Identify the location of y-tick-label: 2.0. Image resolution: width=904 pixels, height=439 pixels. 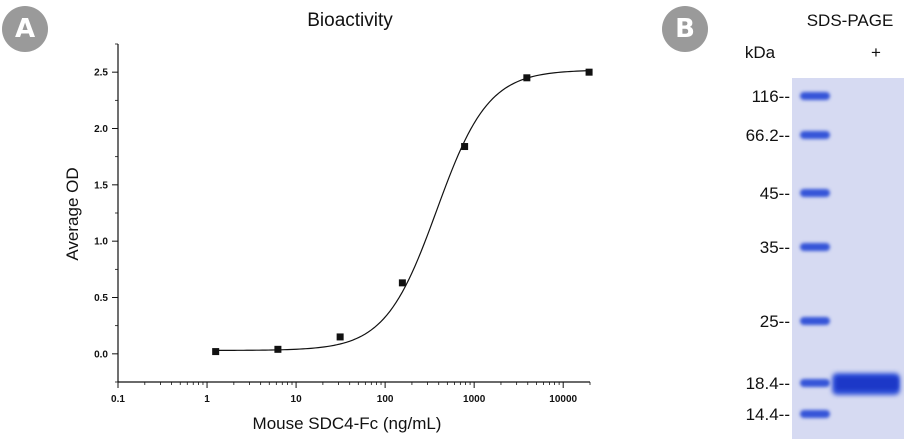
(101, 129).